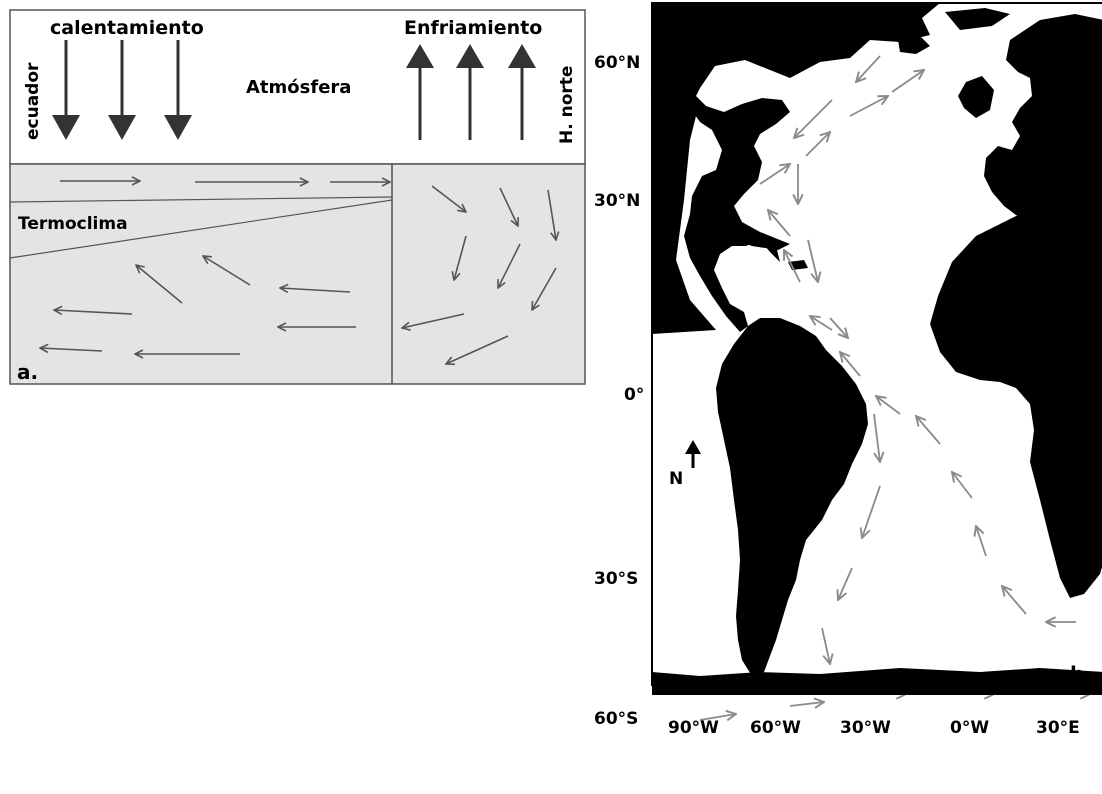 The height and width of the screenshot is (794, 1102). Describe the element at coordinates (693, 728) in the screenshot. I see `lon-label-90w: 90°W` at that location.